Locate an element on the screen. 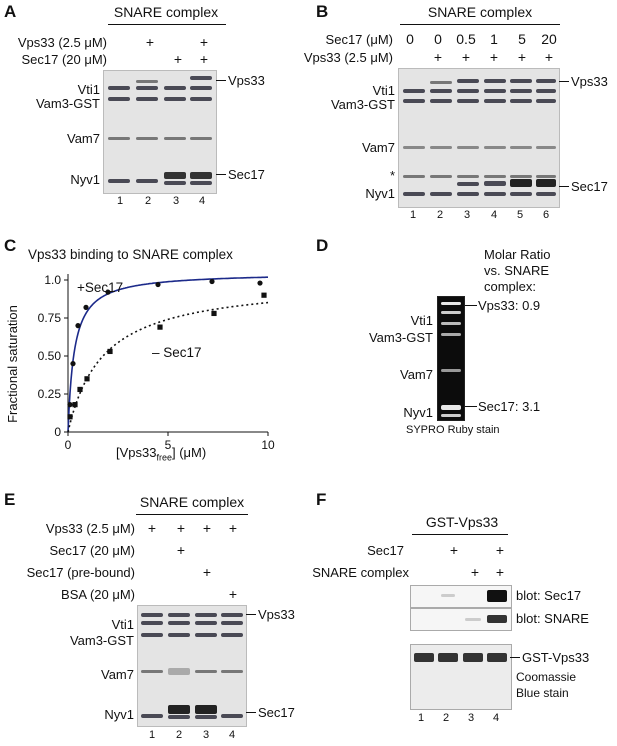 This screenshot has width=617, height=746. fit-curve-plus-sec17 is located at coordinates (167, 354).